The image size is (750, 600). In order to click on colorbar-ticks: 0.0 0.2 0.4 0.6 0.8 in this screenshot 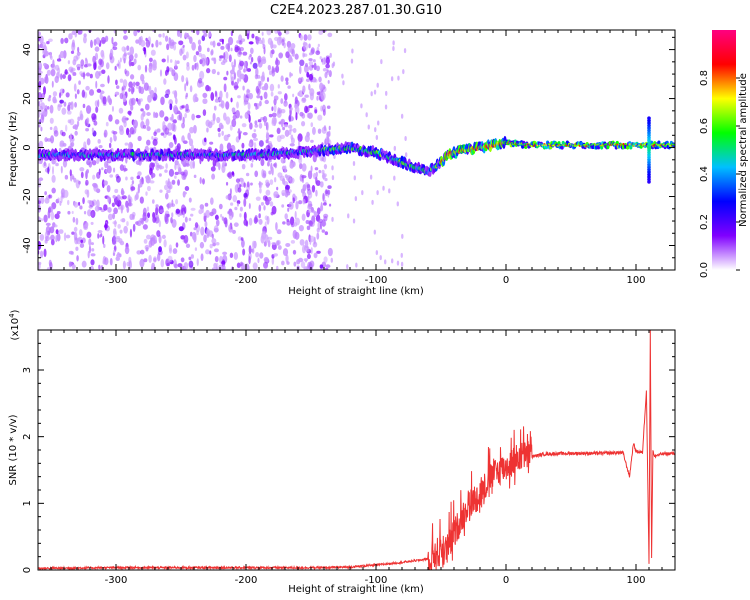, I will do `click(719, 174)`.